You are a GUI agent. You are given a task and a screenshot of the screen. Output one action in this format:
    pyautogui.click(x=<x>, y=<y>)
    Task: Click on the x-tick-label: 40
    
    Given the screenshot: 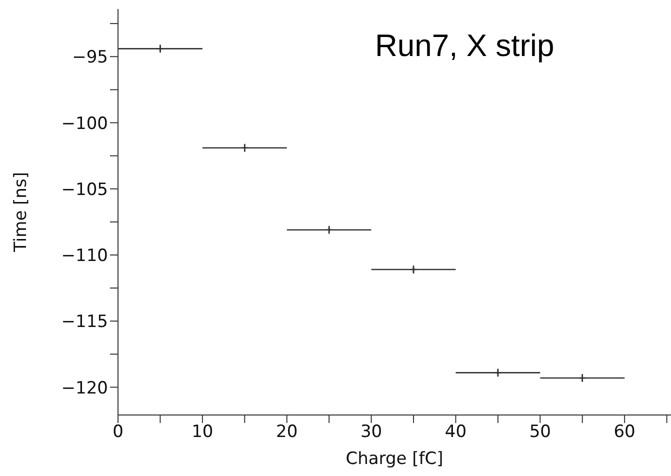 What is the action you would take?
    pyautogui.click(x=455, y=432)
    